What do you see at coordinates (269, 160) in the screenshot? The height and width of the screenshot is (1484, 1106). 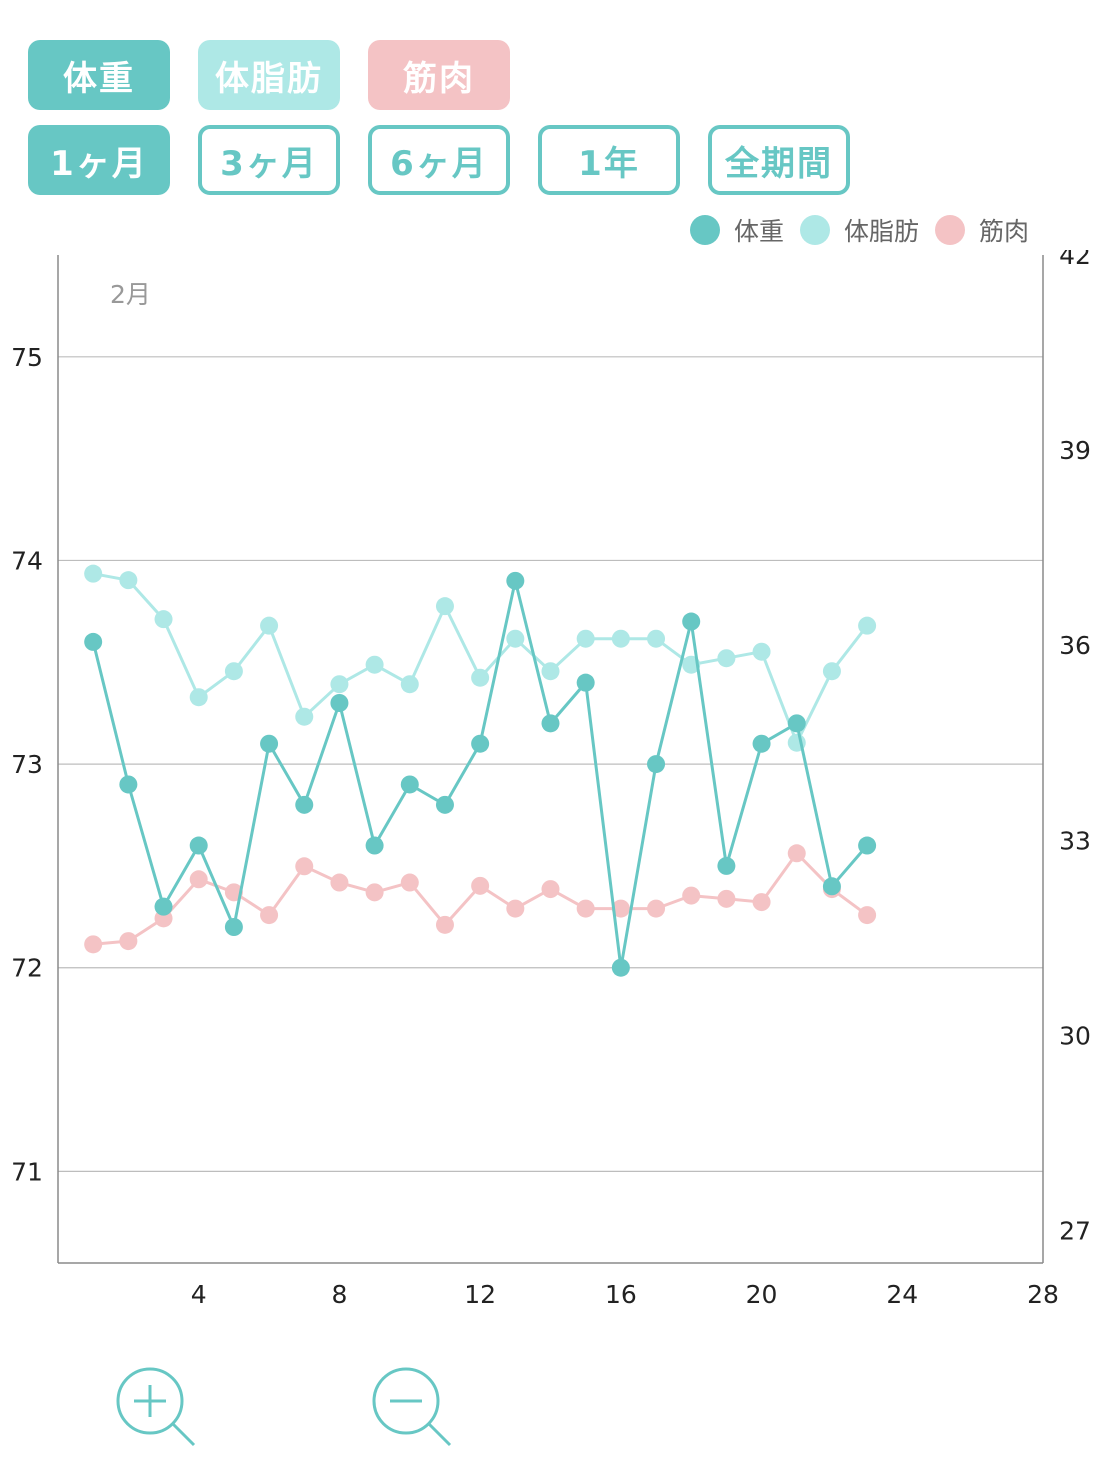 I see `period-3-months-button: 3ヶ月` at bounding box center [269, 160].